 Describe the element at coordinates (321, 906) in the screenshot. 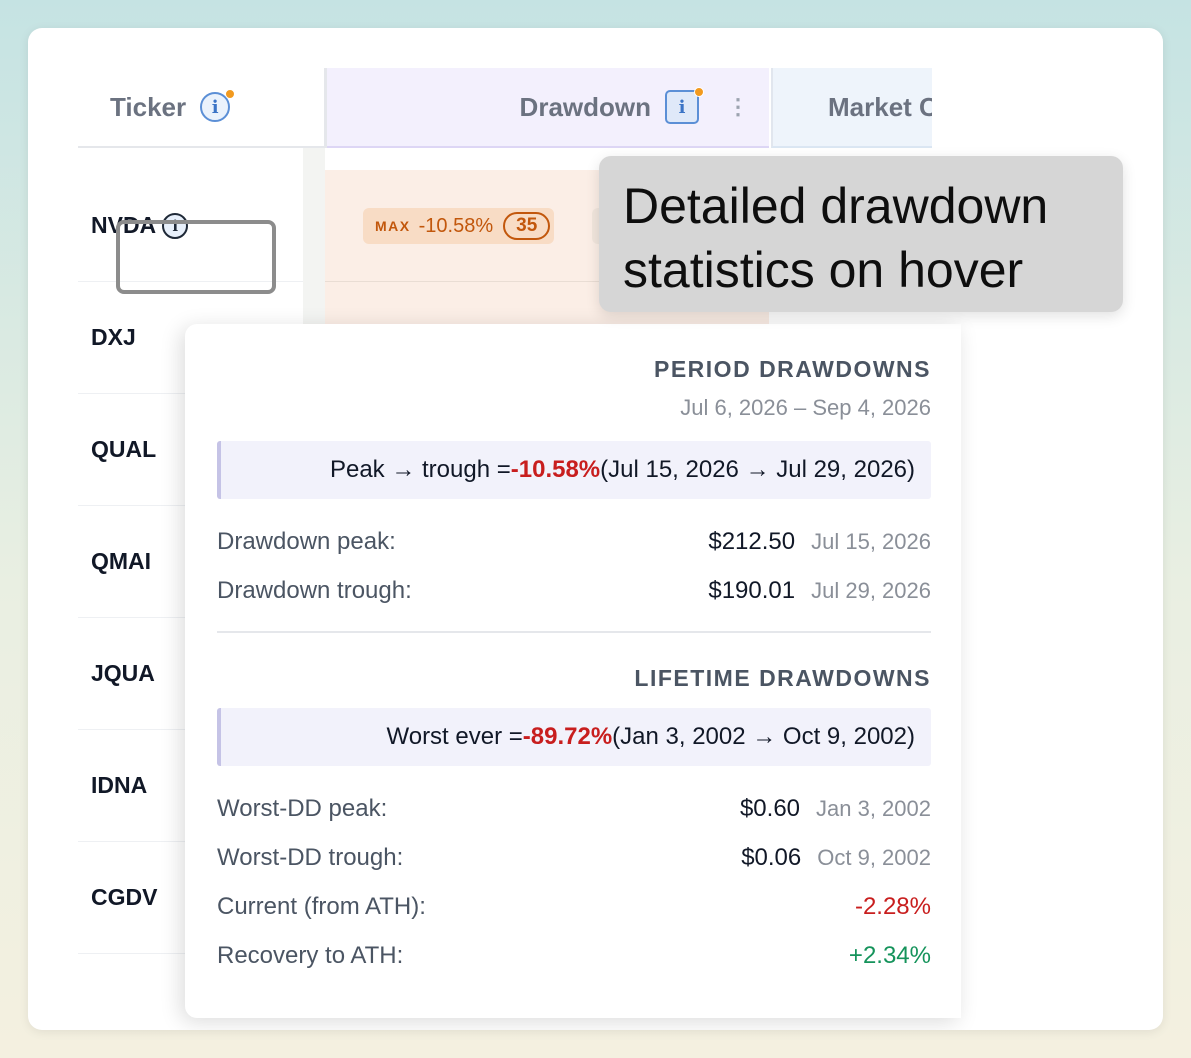

I see `stat-label: Current (from ATH):` at that location.